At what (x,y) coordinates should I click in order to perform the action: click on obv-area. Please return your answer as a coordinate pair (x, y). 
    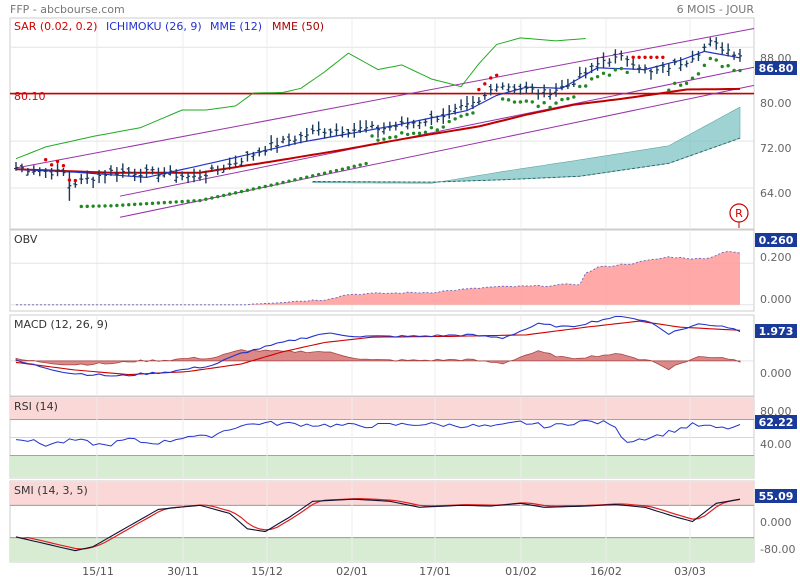
    Looking at the image, I should click on (378, 278).